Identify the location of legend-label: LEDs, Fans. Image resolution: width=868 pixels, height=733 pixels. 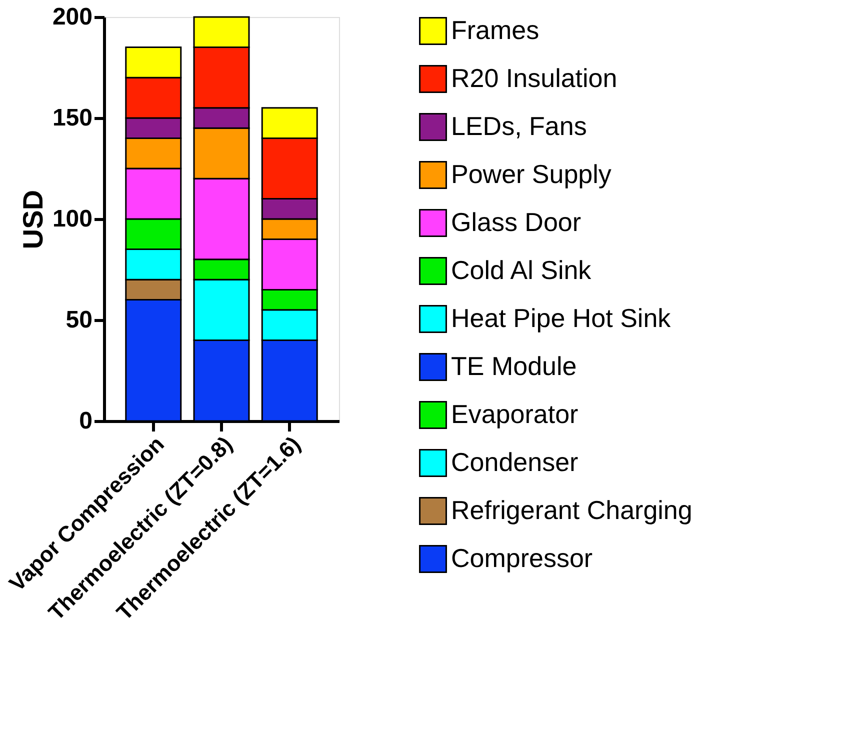
(519, 126).